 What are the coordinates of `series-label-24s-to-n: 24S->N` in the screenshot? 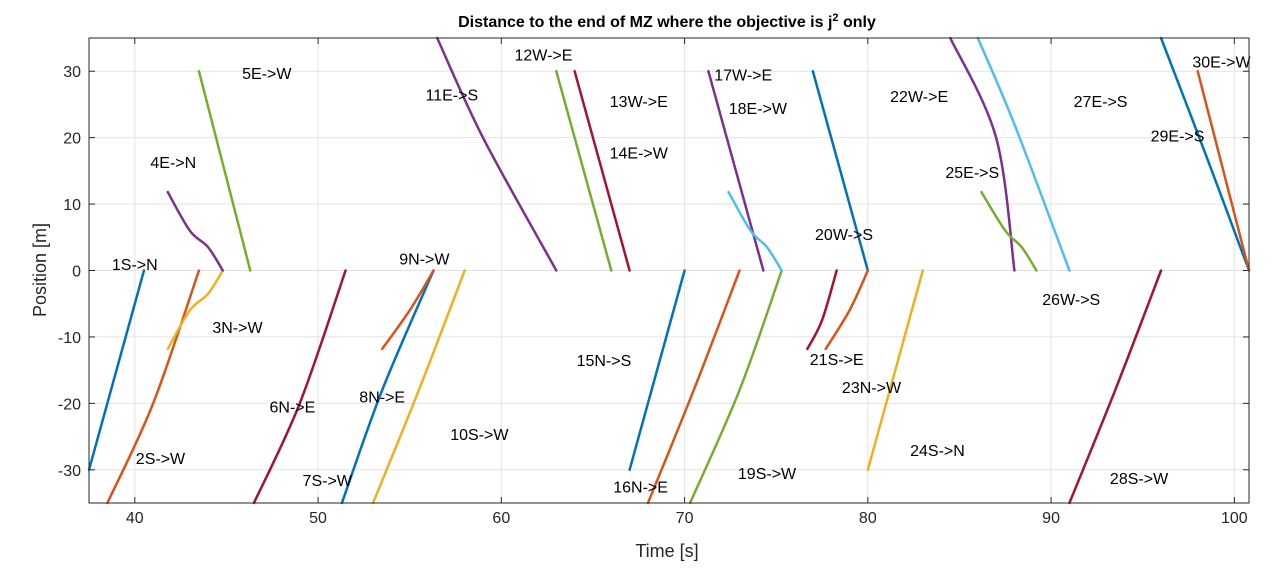 It's located at (937, 451).